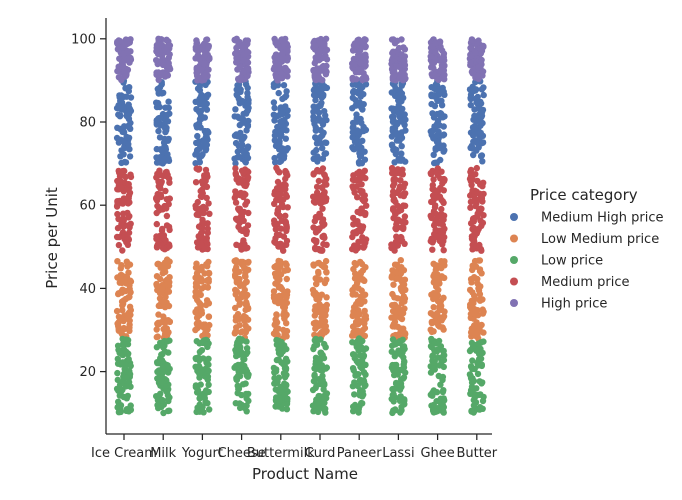 This screenshot has height=500, width=682. What do you see at coordinates (584, 195) in the screenshot?
I see `legend-title: Price category` at bounding box center [584, 195].